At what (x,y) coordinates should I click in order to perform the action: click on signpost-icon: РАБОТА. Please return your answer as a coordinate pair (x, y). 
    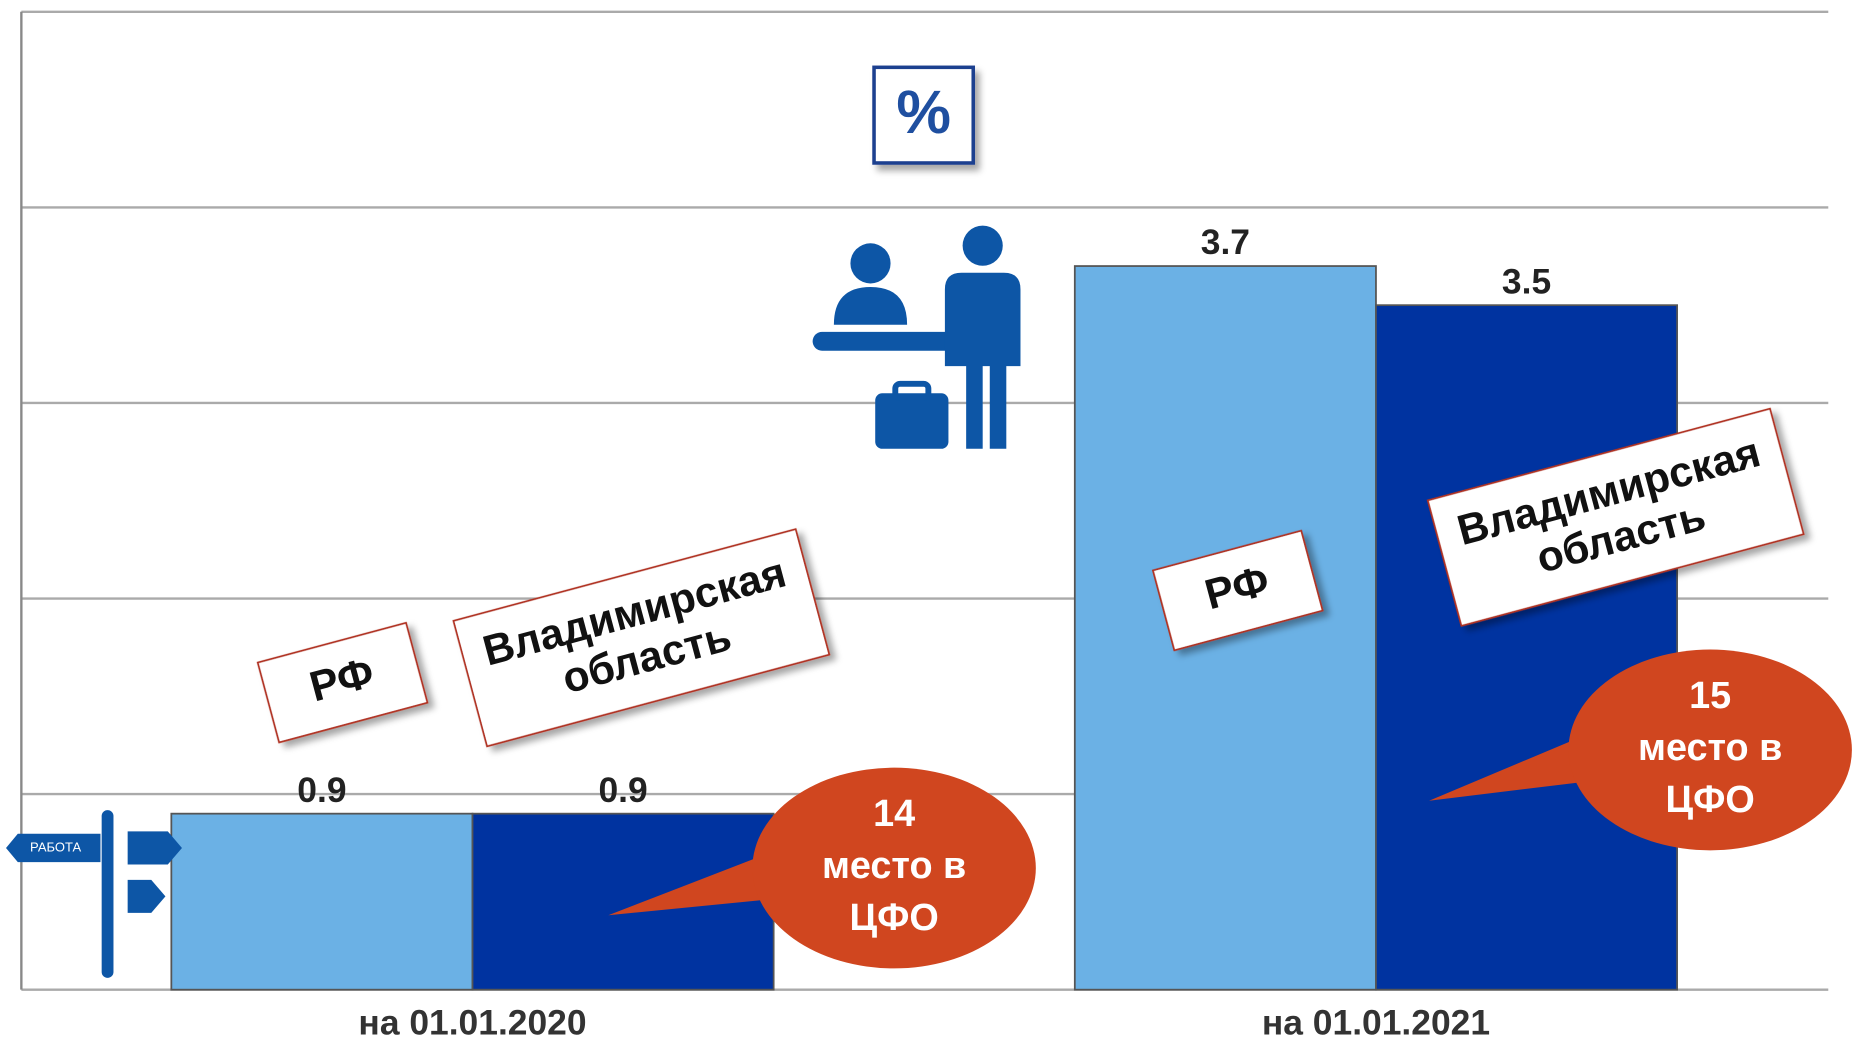
    Looking at the image, I should click on (94, 894).